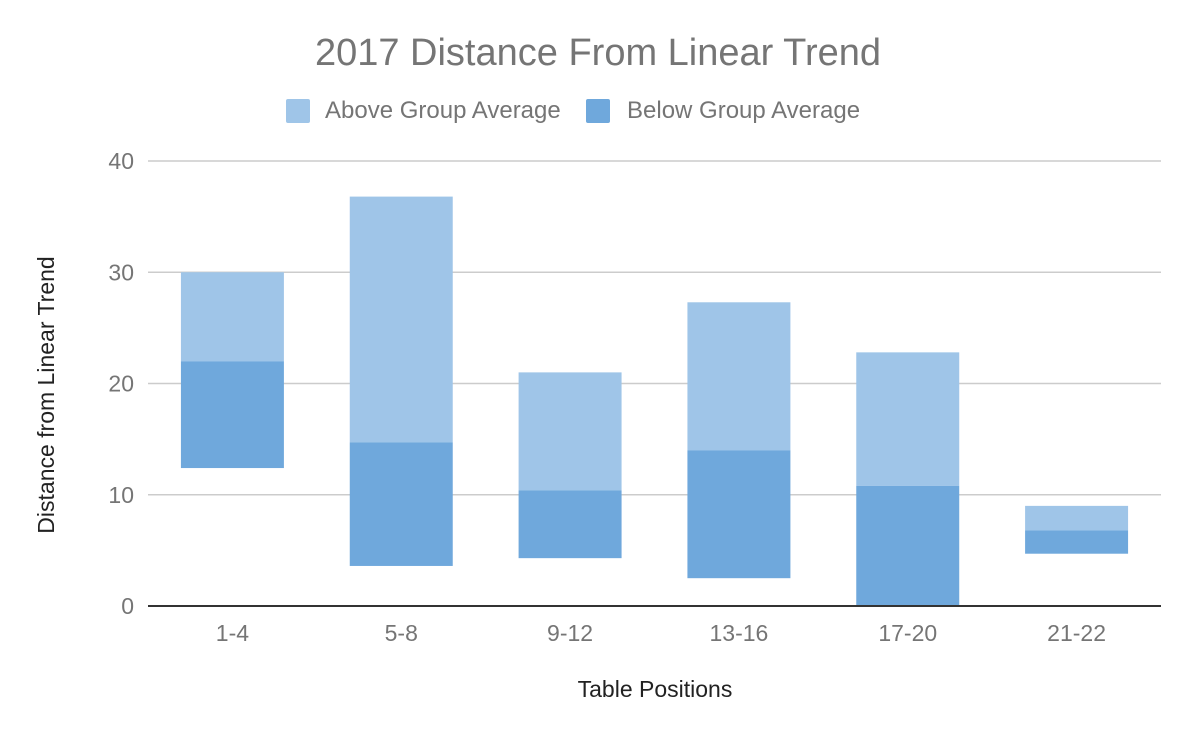  Describe the element at coordinates (127, 606) in the screenshot. I see `y-tick-label: 0` at that location.